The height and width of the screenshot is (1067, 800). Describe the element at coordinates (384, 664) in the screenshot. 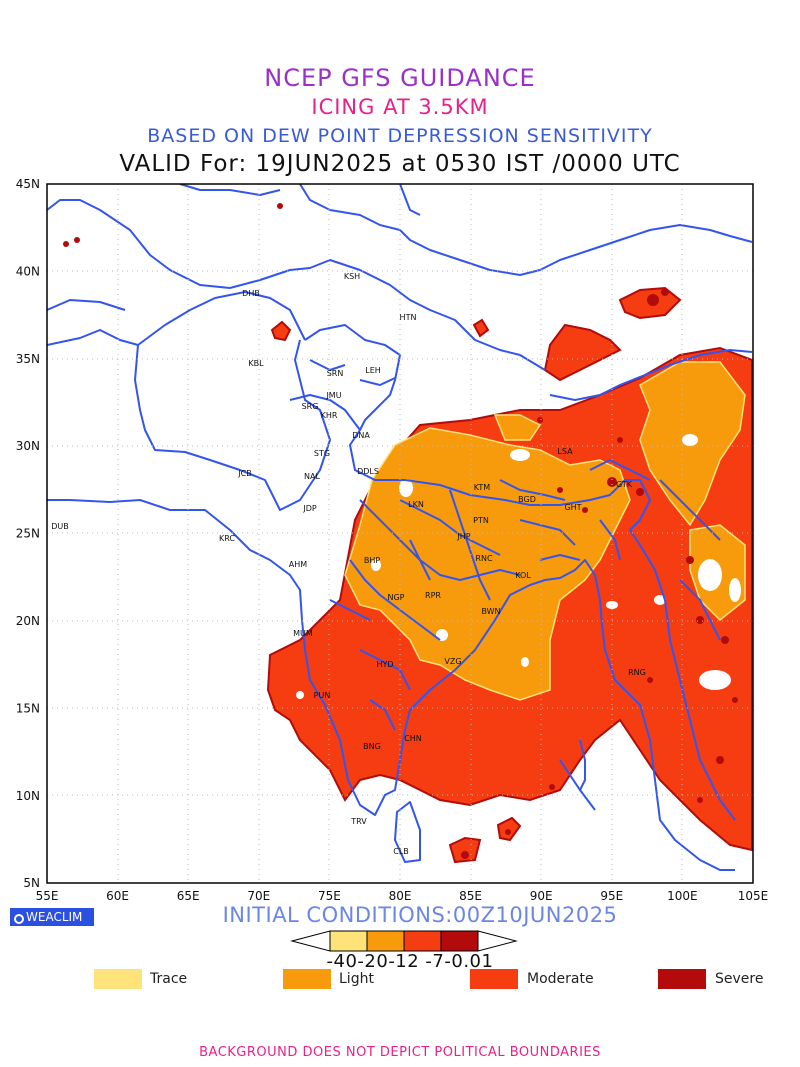

I see `station-label-hyd: HYD` at that location.